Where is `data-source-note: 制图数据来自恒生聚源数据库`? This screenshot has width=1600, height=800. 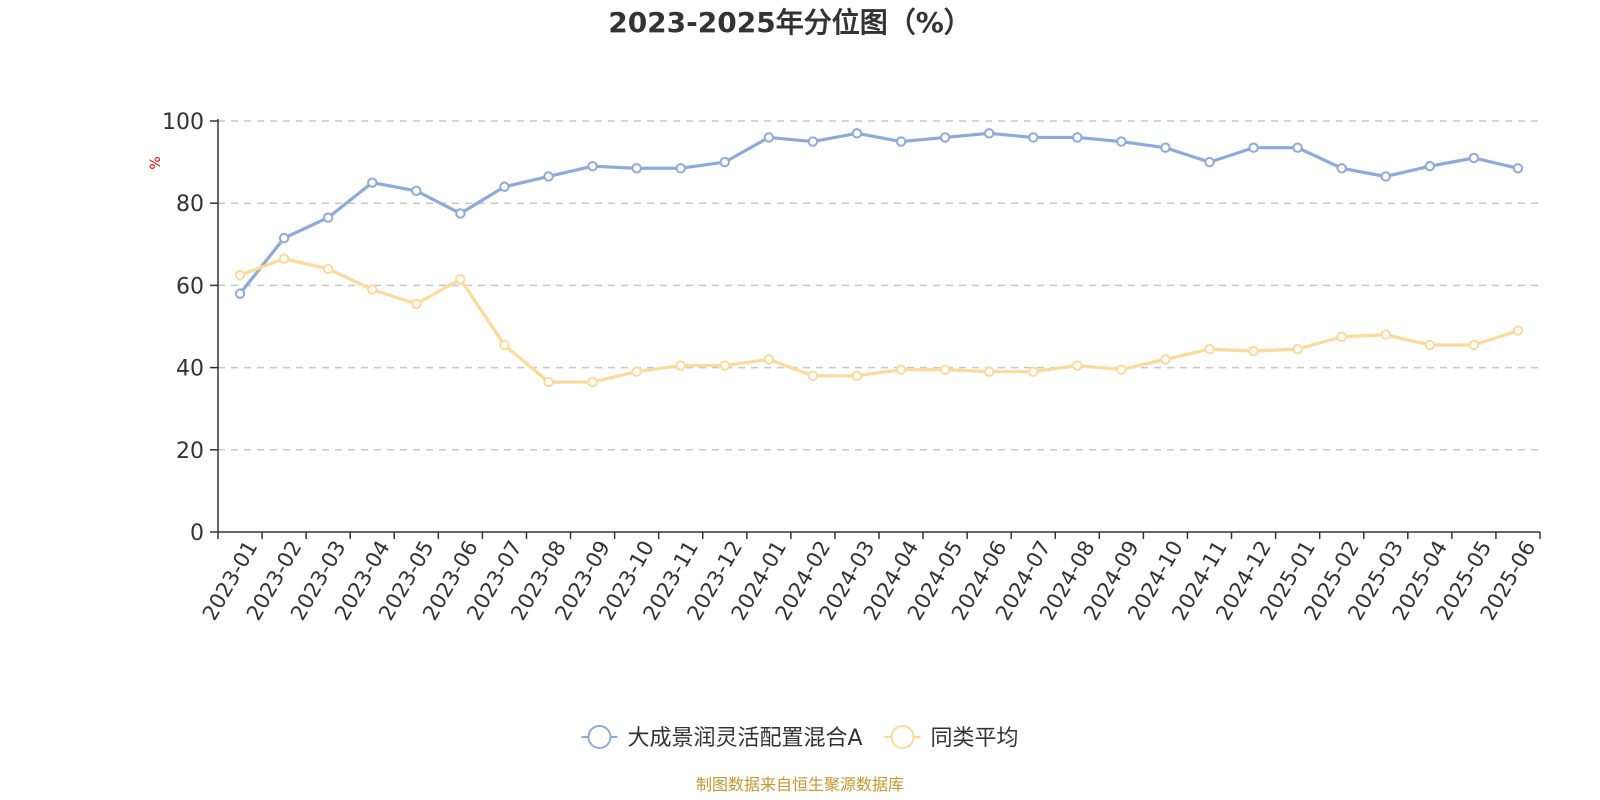 data-source-note: 制图数据来自恒生聚源数据库 is located at coordinates (800, 784).